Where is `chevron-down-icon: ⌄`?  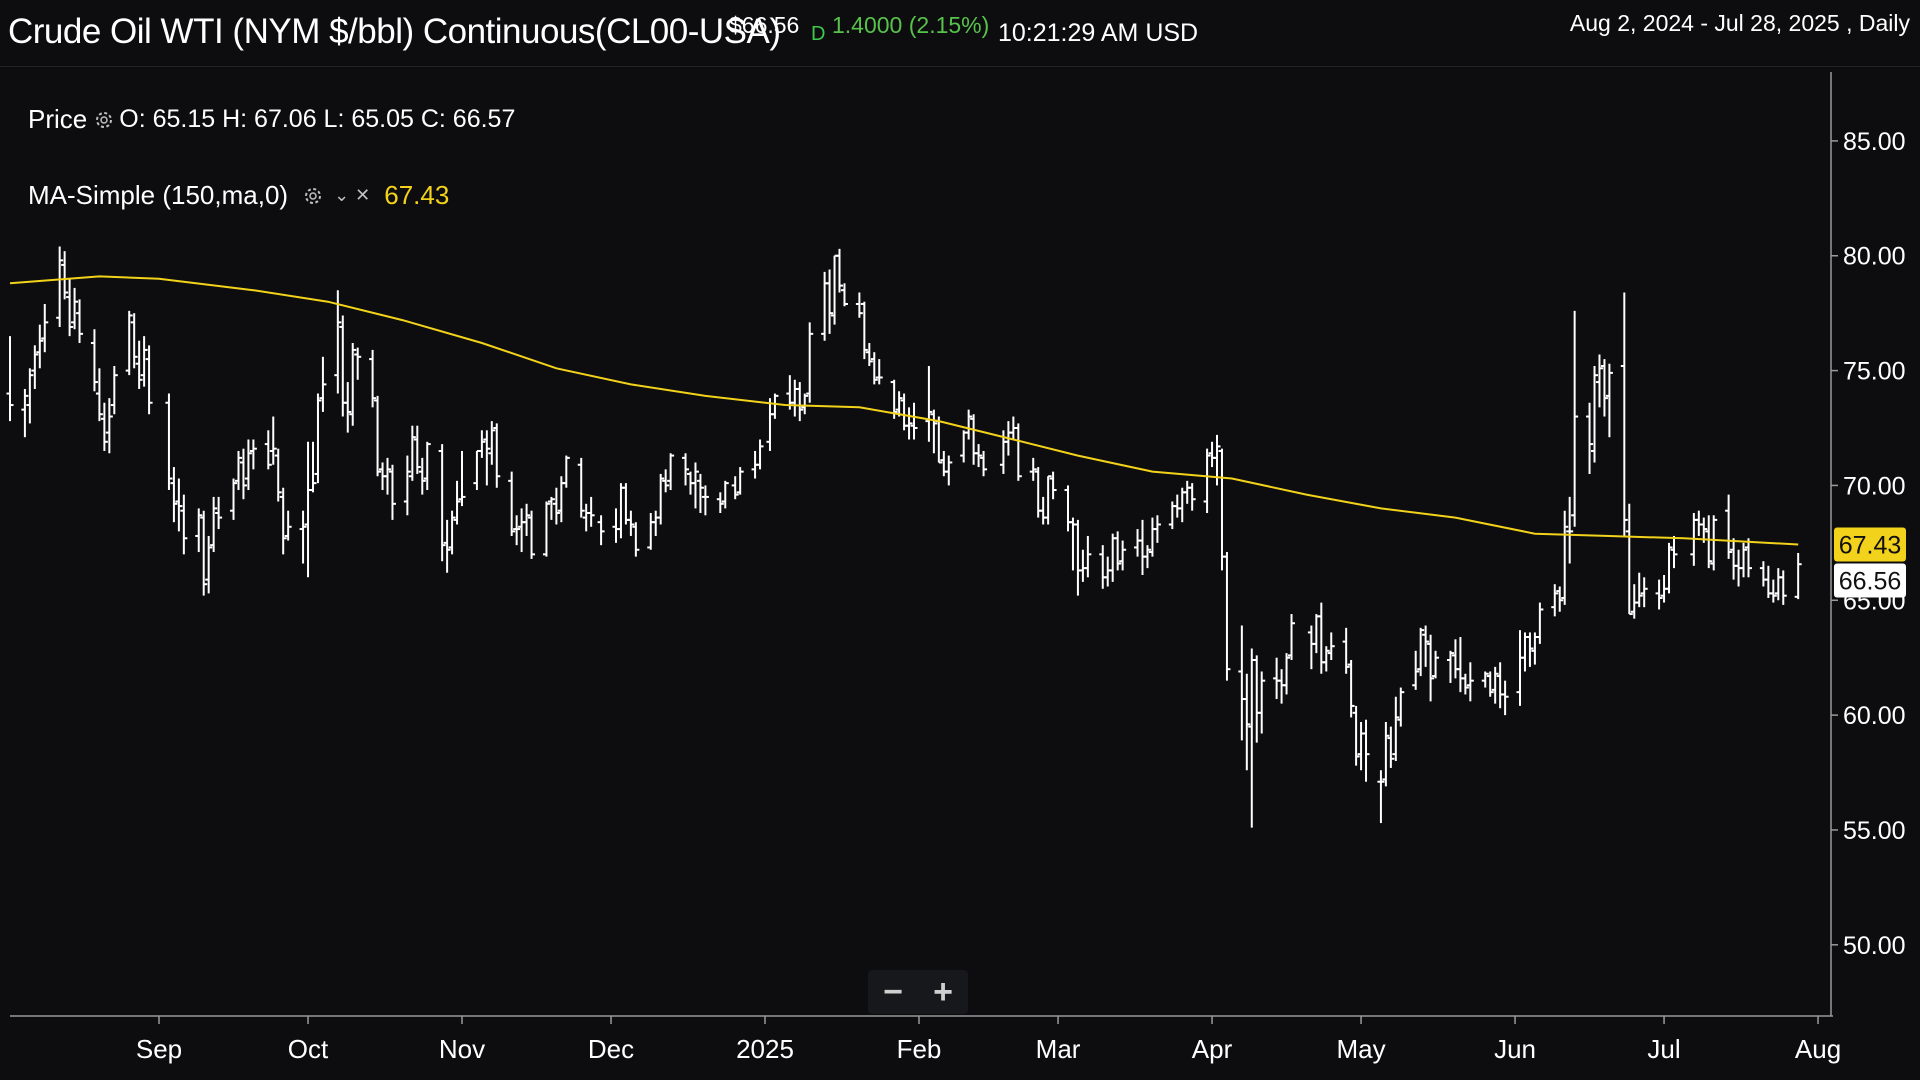 chevron-down-icon: ⌄ is located at coordinates (342, 195).